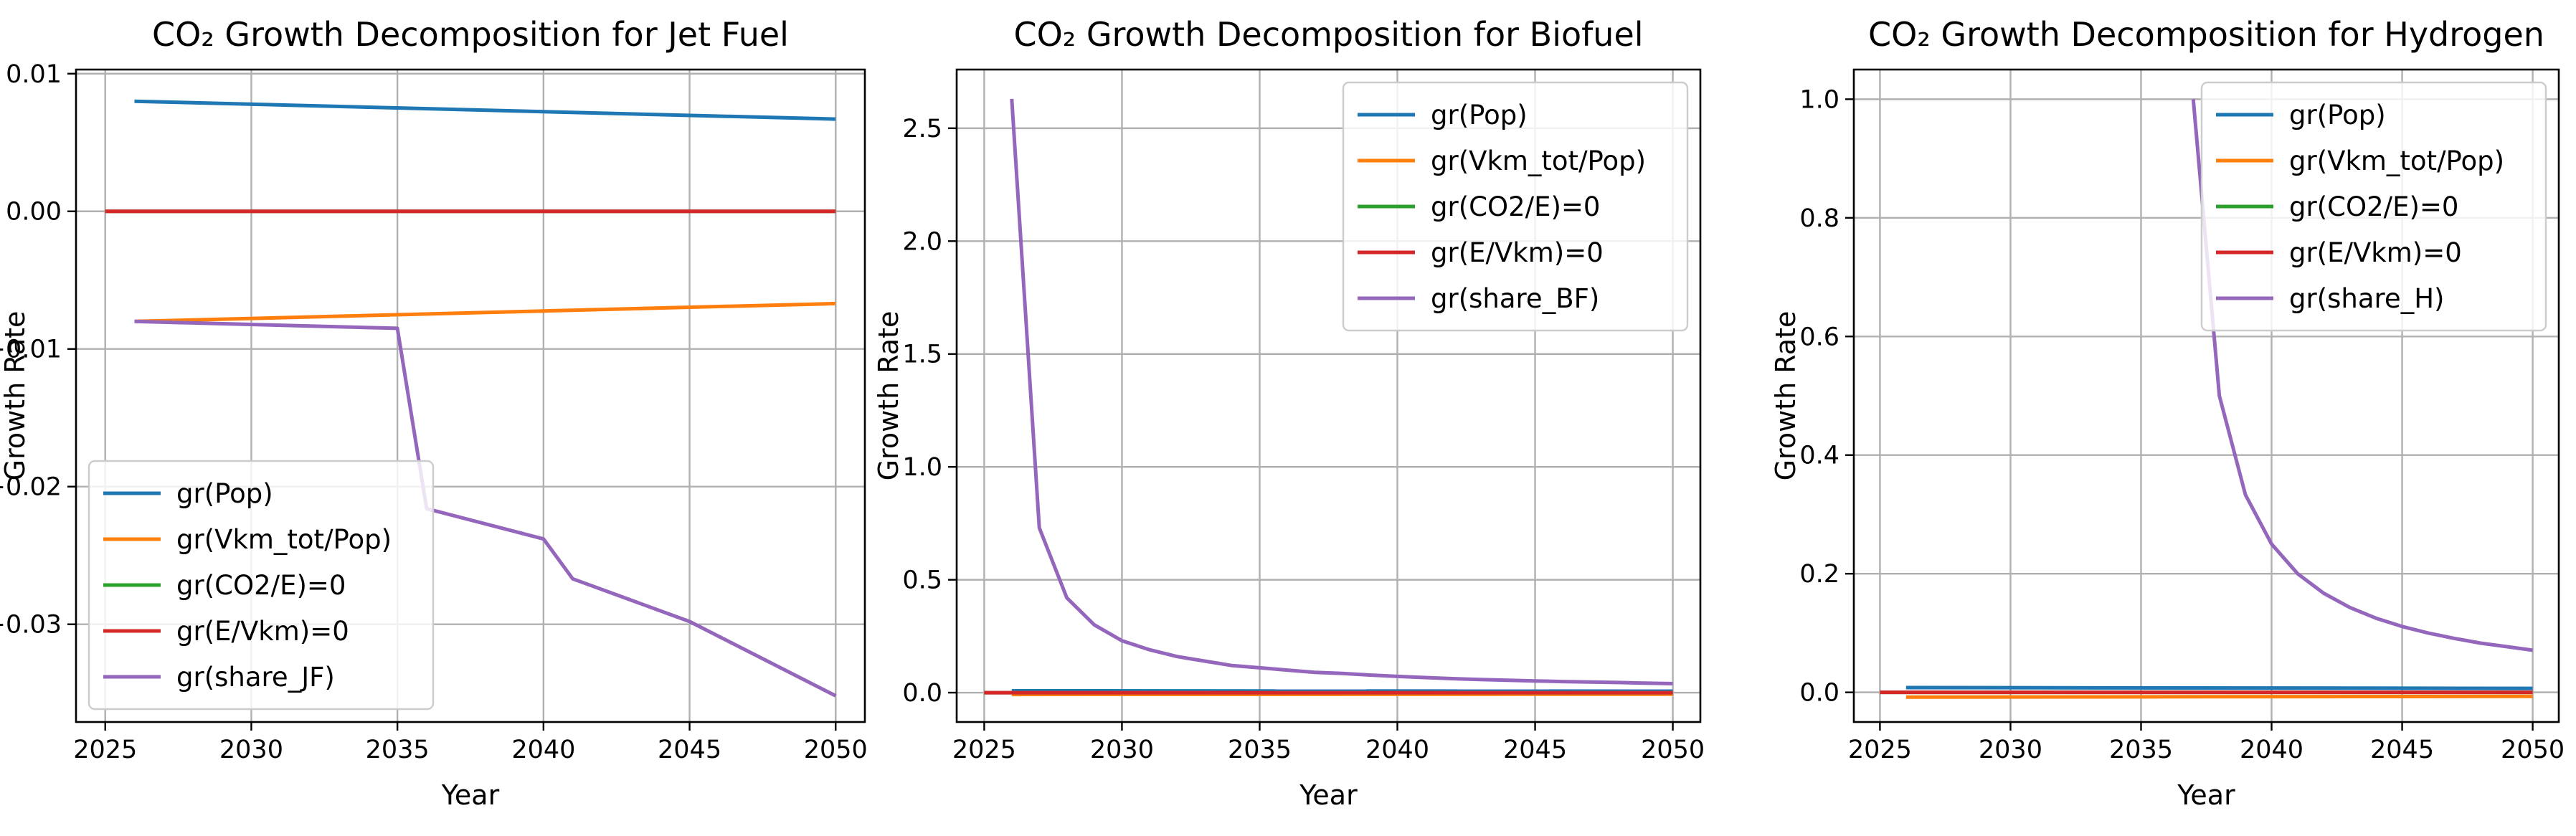 The width and height of the screenshot is (2576, 836). I want to click on y-tick-label: 2.5, so click(922, 129).